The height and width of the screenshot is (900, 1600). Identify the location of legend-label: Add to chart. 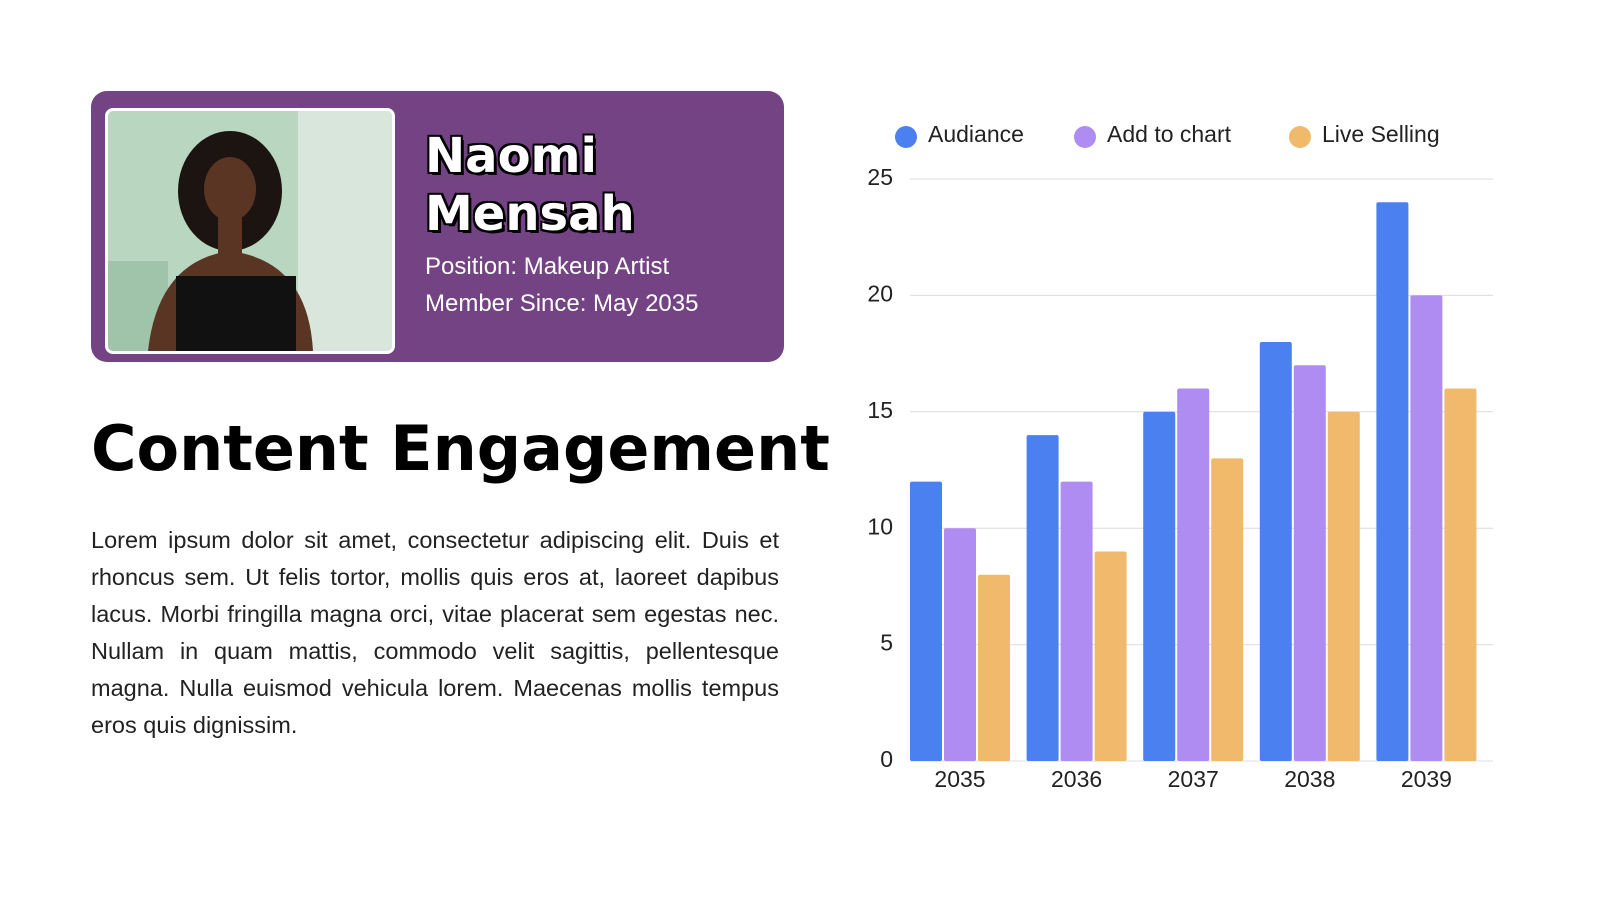
(1169, 134).